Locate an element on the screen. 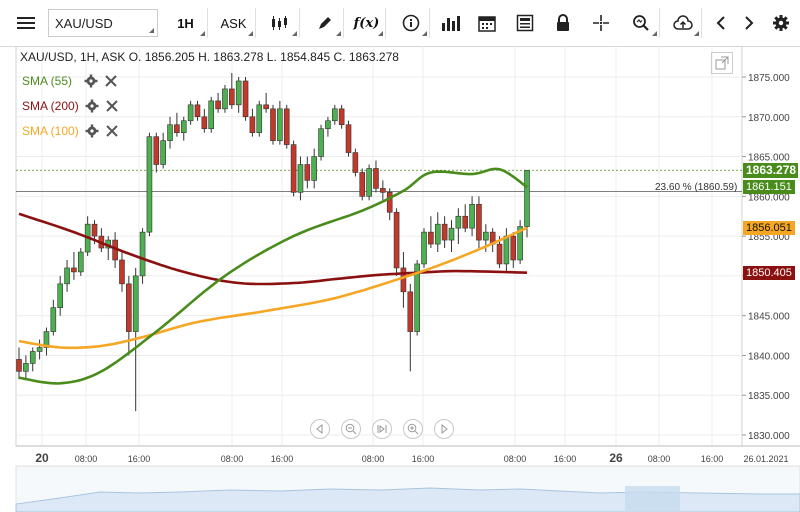 This screenshot has width=800, height=512. popout-icon is located at coordinates (722, 63).